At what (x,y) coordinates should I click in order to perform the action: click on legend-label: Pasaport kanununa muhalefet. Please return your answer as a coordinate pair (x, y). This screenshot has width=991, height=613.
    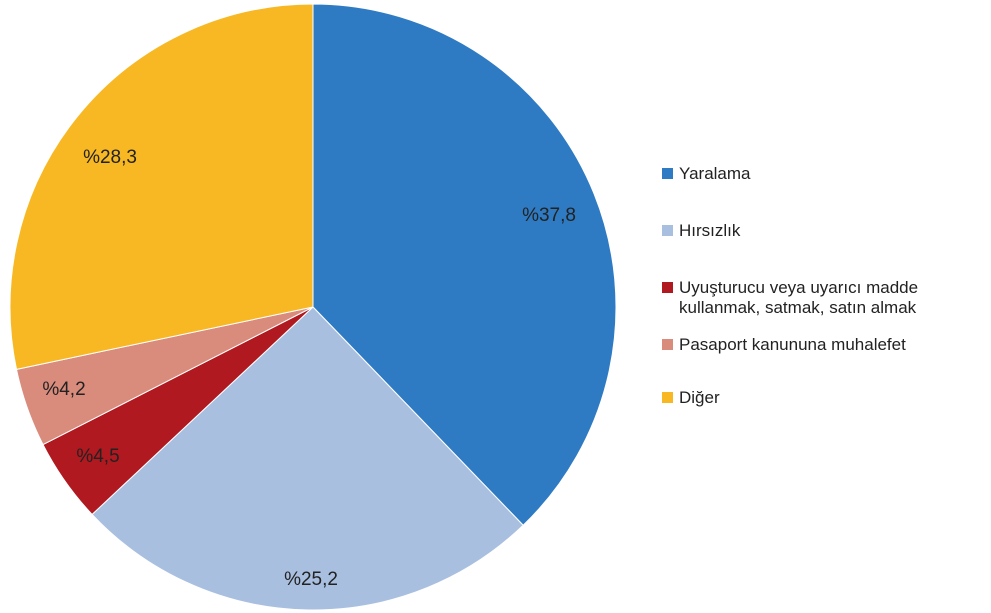
    Looking at the image, I should click on (792, 344).